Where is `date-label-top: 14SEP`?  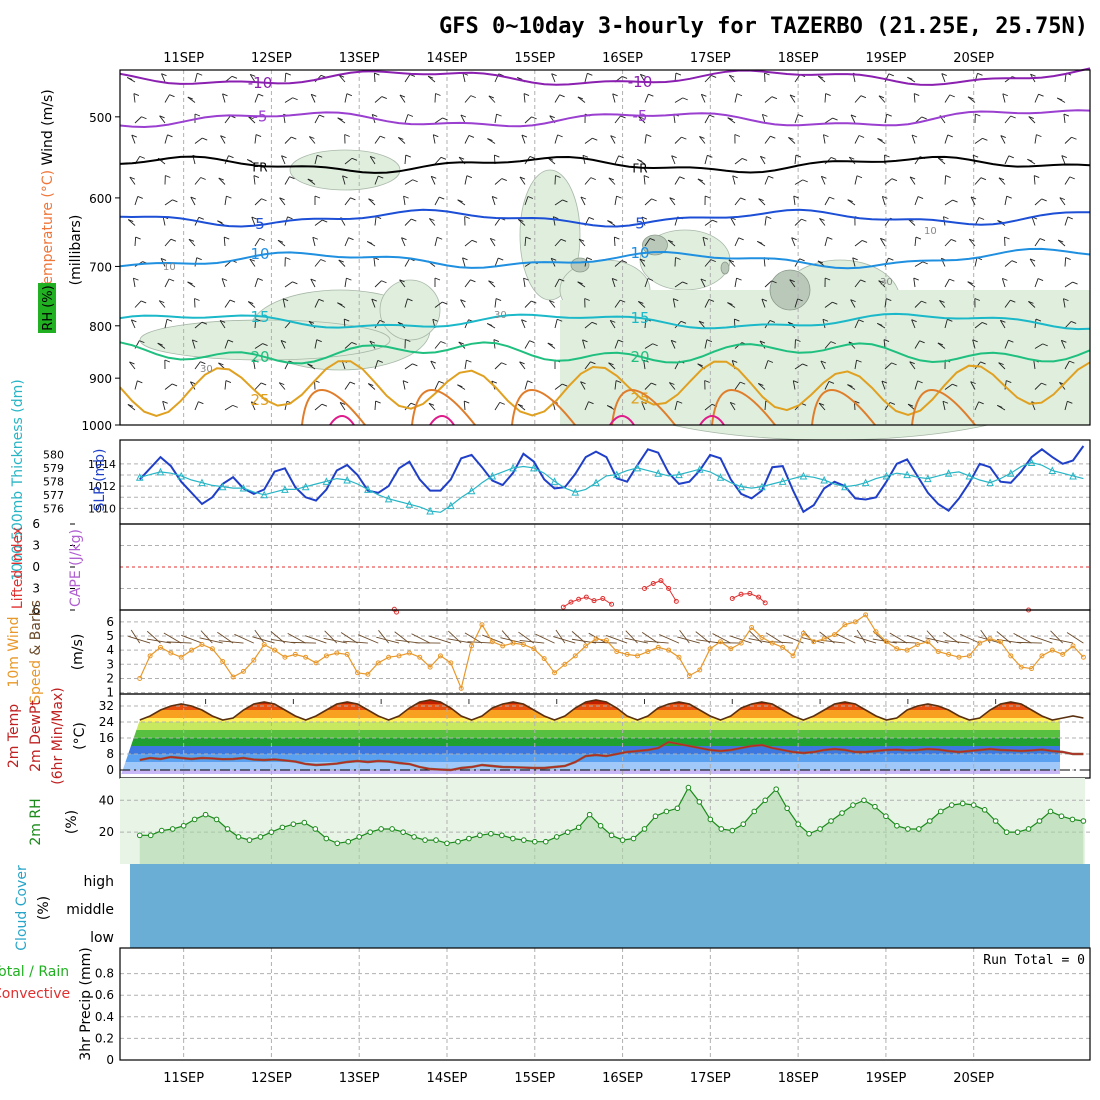 date-label-top: 14SEP is located at coordinates (447, 58).